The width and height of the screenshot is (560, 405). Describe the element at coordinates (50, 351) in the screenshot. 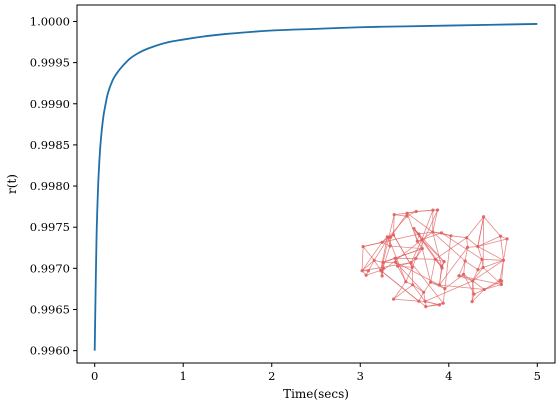

I see `y-tick-label: 0.9960` at that location.